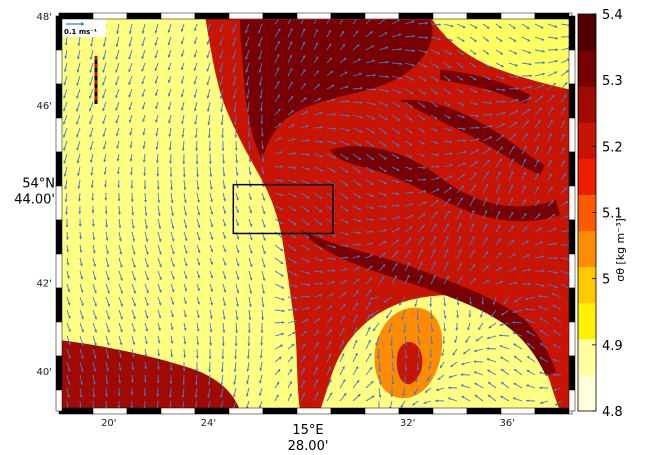 Image resolution: width=647 pixels, height=455 pixels. Describe the element at coordinates (612, 147) in the screenshot. I see `colorbar-tick-label: 5.2` at that location.